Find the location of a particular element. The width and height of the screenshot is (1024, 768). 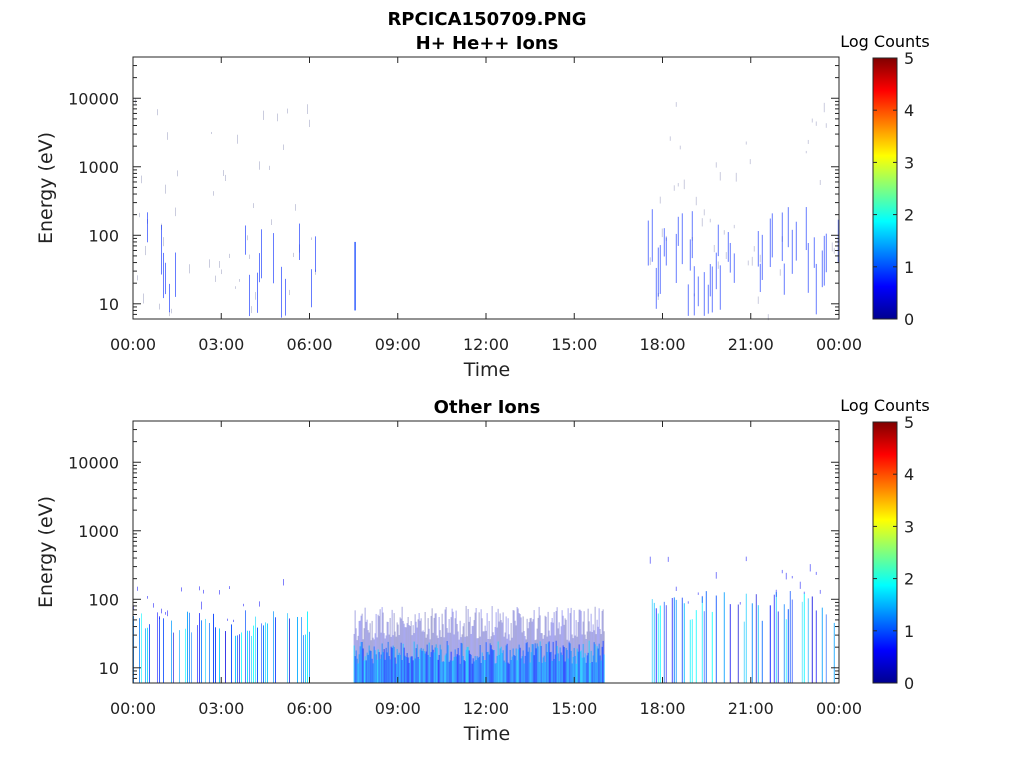

panel-2-colorbar: Log Counts 0 1 2 3 4 5 is located at coordinates (885, 544).